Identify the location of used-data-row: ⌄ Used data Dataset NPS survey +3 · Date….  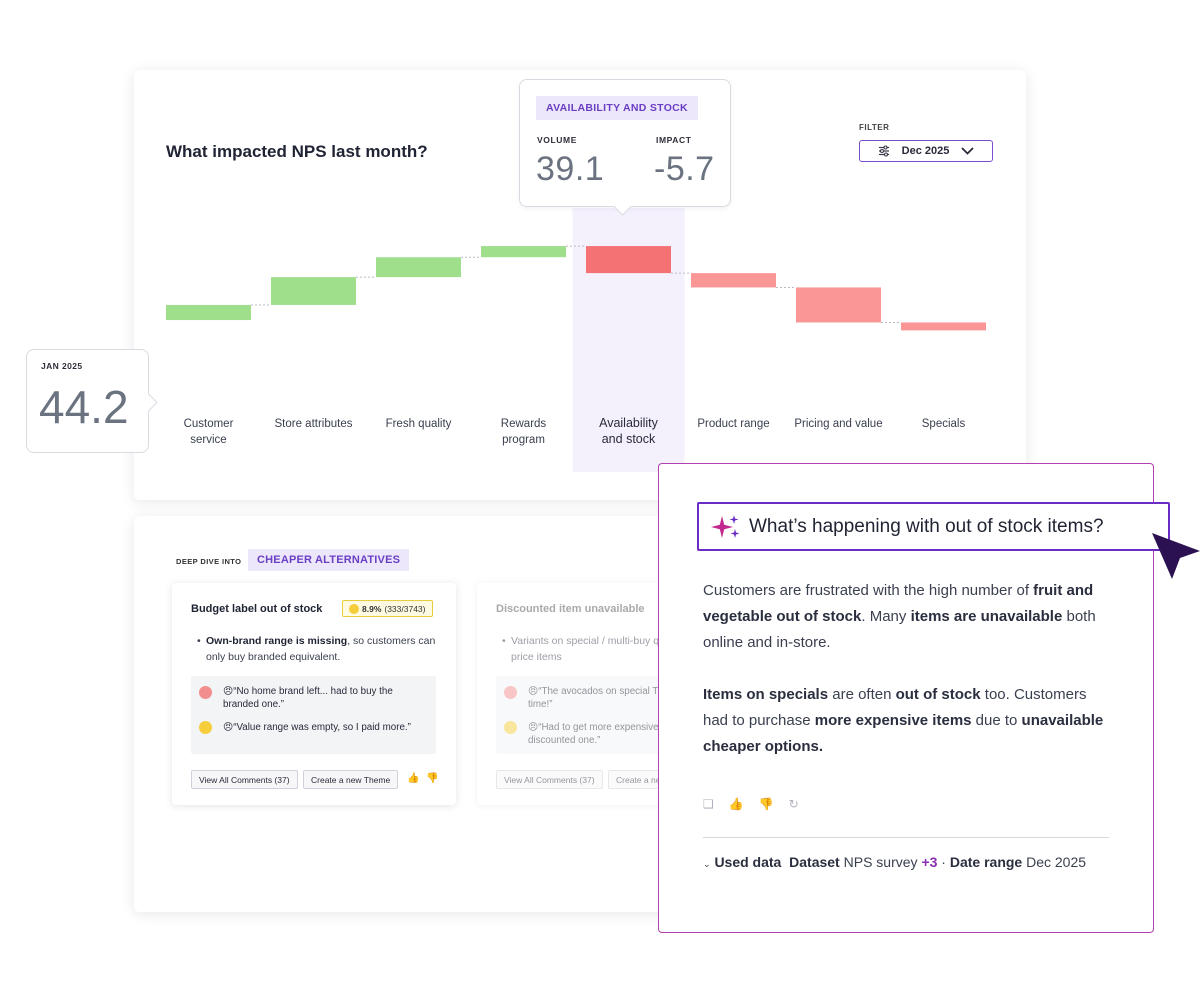
(894, 862).